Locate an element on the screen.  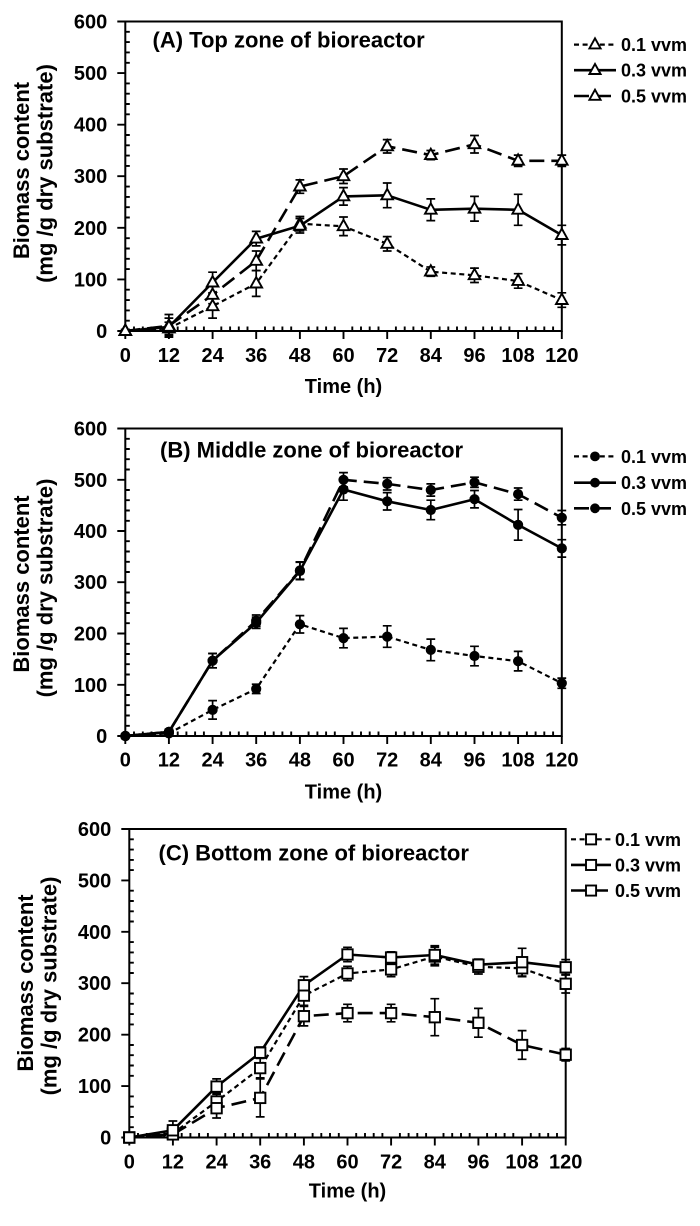
svg-text: (B) Middle zone of bioreactor is located at coordinates (312, 450).